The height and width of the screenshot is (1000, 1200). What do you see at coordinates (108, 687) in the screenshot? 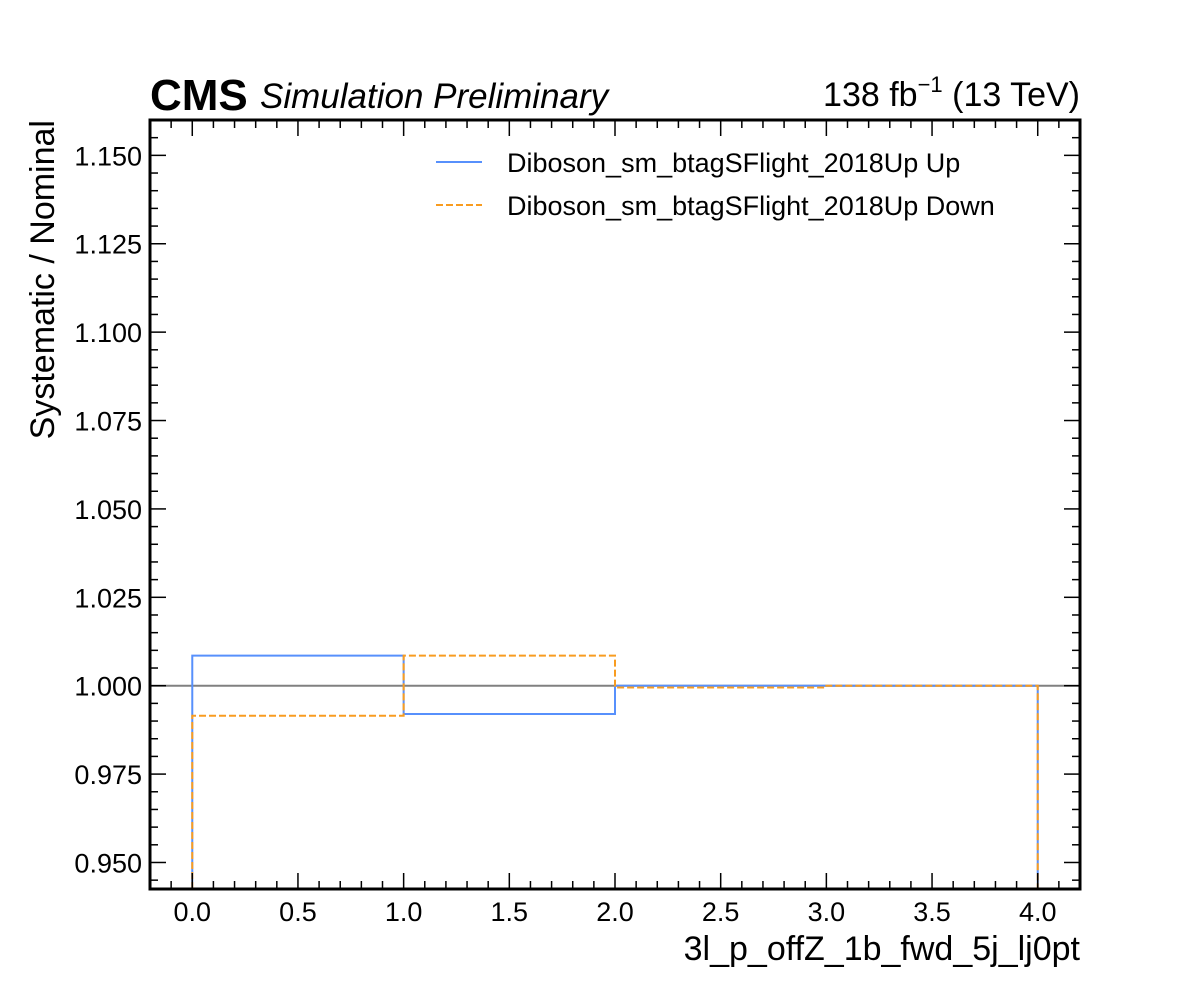
I see `y-tick-label: 1.000` at bounding box center [108, 687].